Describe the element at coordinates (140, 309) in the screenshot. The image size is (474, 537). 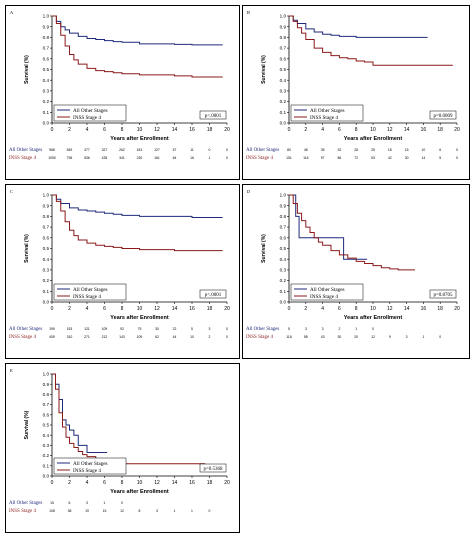
I see `x-tick-label: 10` at that location.